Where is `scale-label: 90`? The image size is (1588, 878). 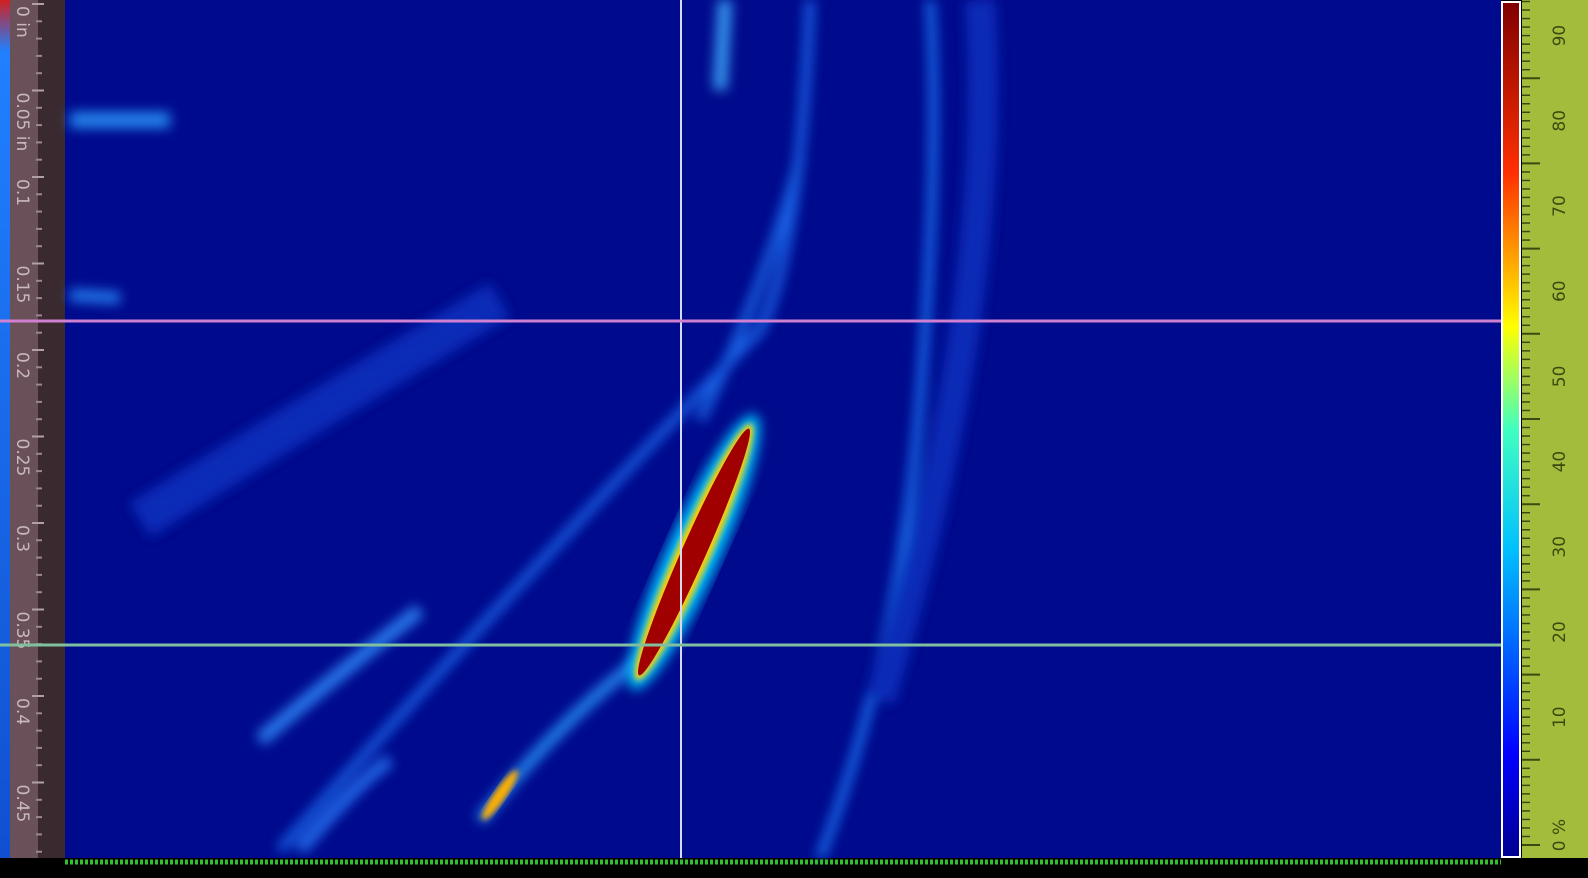 scale-label: 90 is located at coordinates (1560, 36).